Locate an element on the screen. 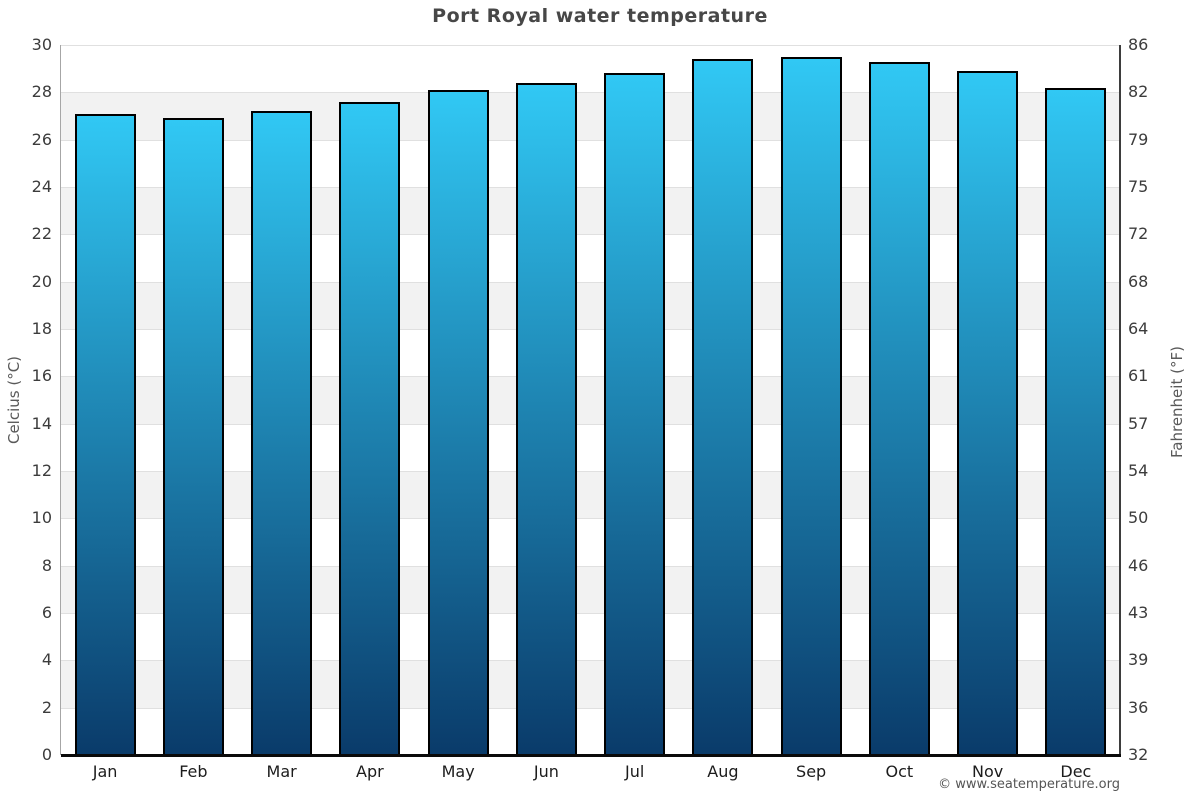 The image size is (1200, 800). month-label: Jan is located at coordinates (105, 771).